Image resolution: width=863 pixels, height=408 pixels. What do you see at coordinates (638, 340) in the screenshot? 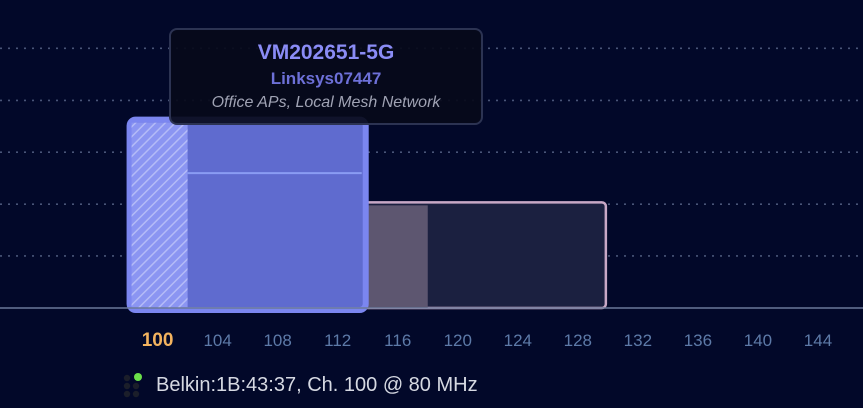
I see `tick-label: 132` at bounding box center [638, 340].